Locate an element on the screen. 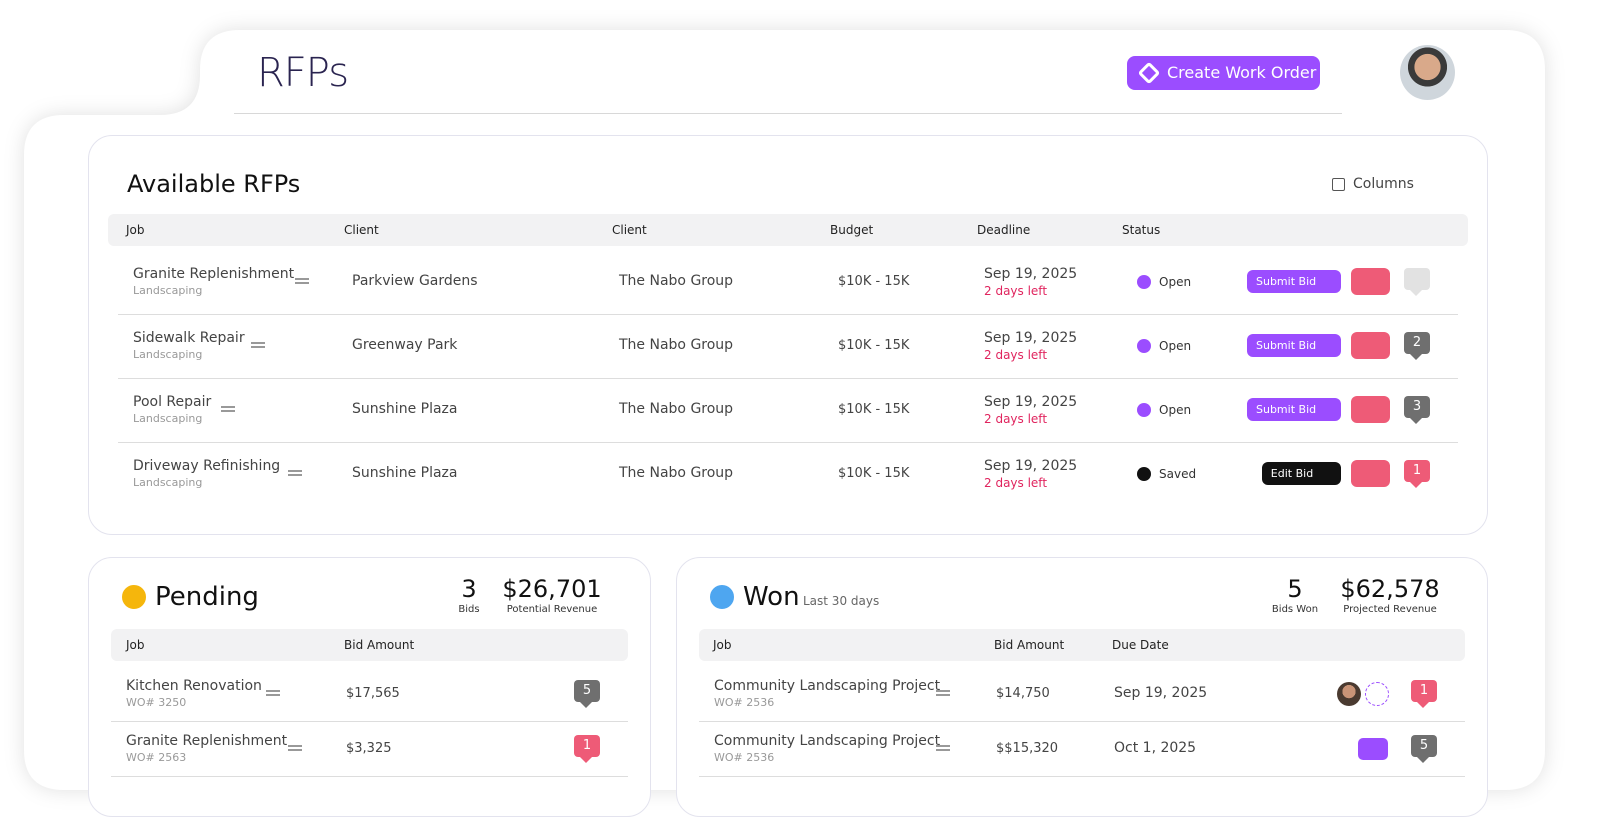  action-label: Edit Bid is located at coordinates (1292, 474).